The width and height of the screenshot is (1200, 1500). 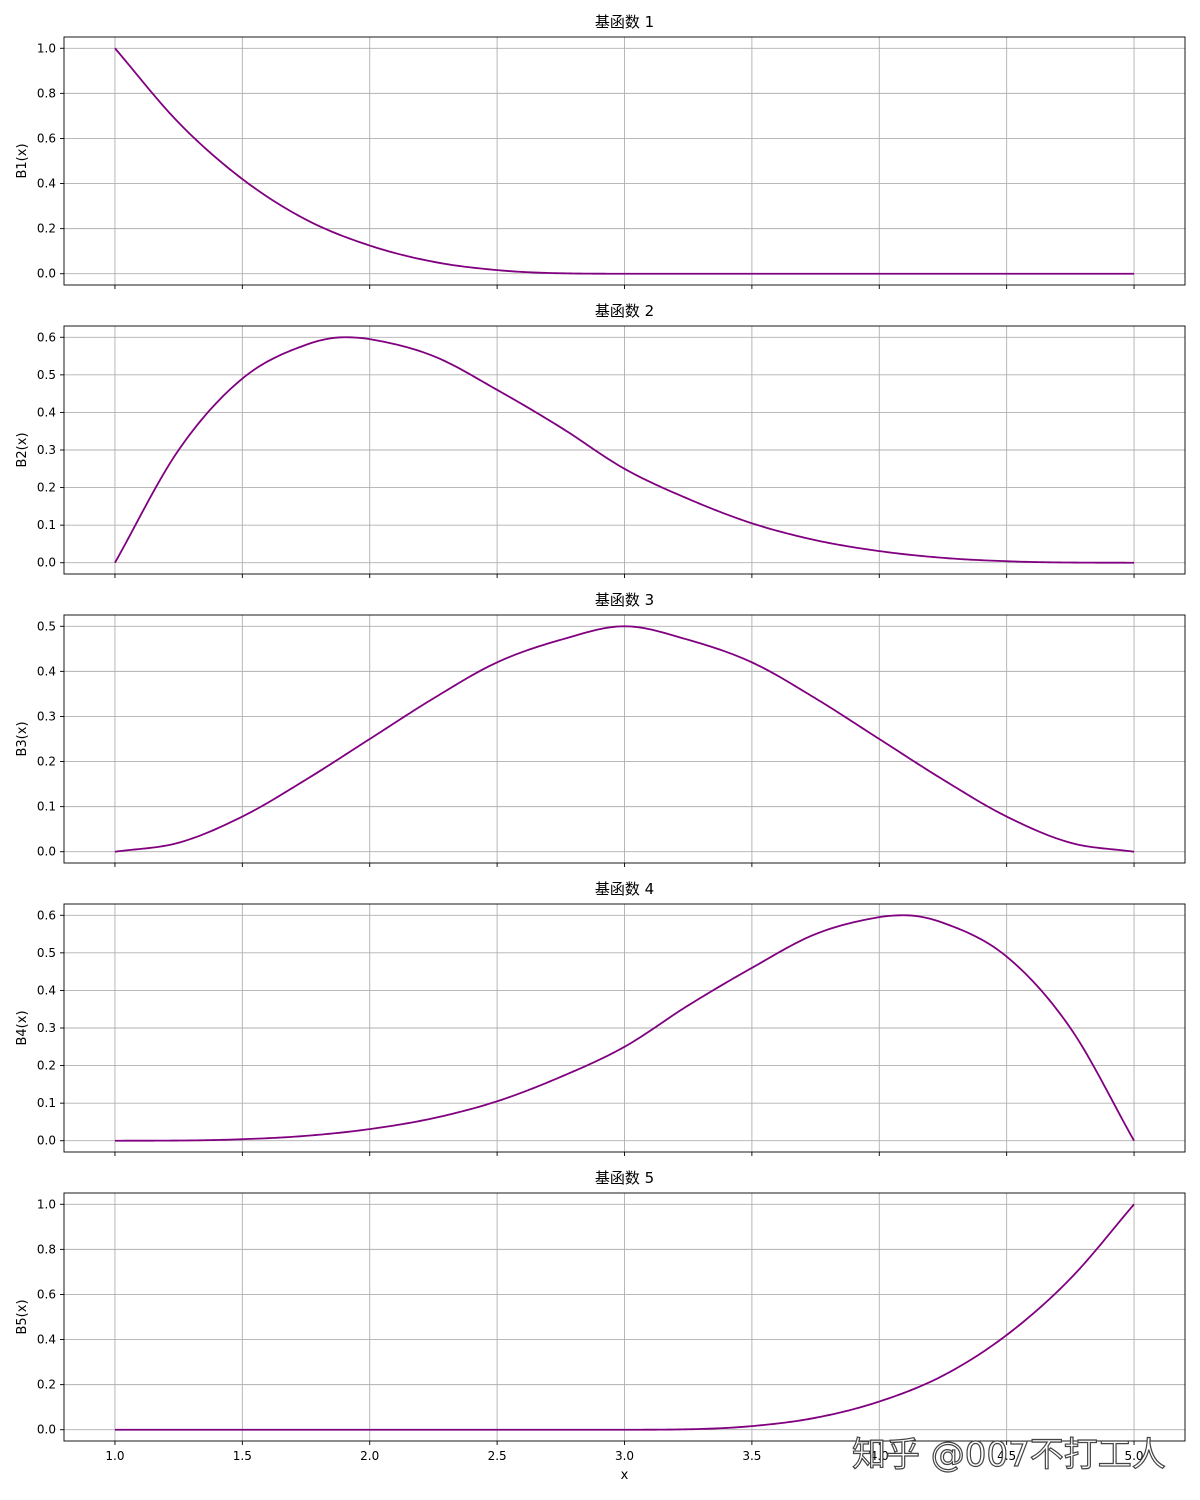 I want to click on x-tick-label: 1.0, so click(x=114, y=1456).